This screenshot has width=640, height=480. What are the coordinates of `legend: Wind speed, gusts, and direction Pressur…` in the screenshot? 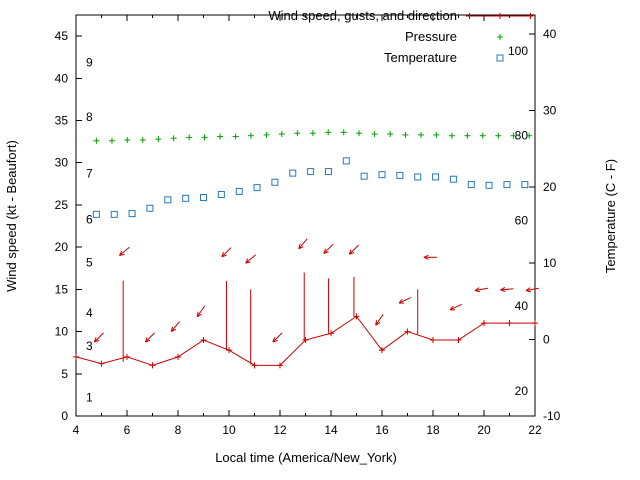 It's located at (362, 36).